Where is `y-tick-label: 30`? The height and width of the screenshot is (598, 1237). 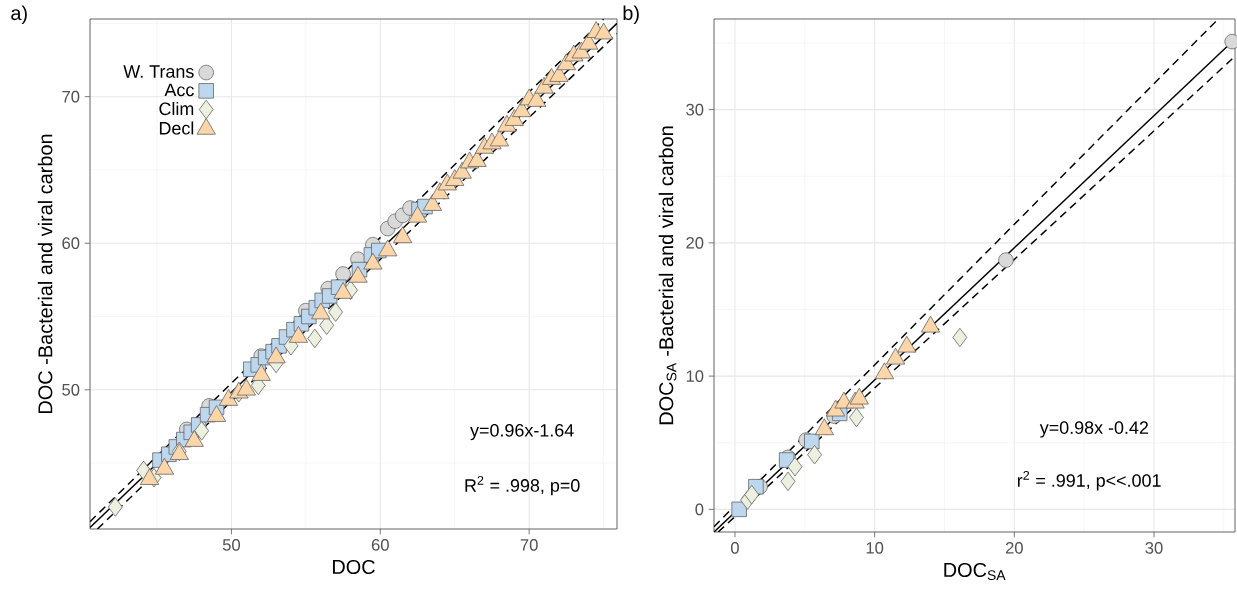 y-tick-label: 30 is located at coordinates (695, 109).